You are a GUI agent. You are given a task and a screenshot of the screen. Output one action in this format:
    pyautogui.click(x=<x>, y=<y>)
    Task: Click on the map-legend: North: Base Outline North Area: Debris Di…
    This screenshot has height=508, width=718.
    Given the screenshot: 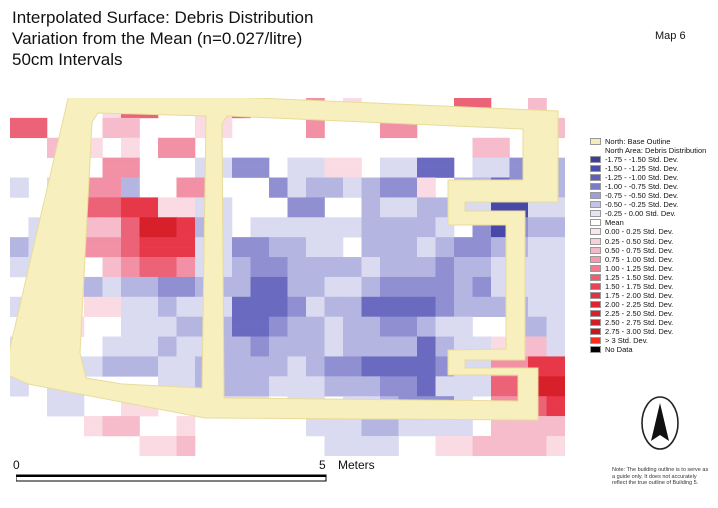 What is the action you would take?
    pyautogui.click(x=648, y=245)
    